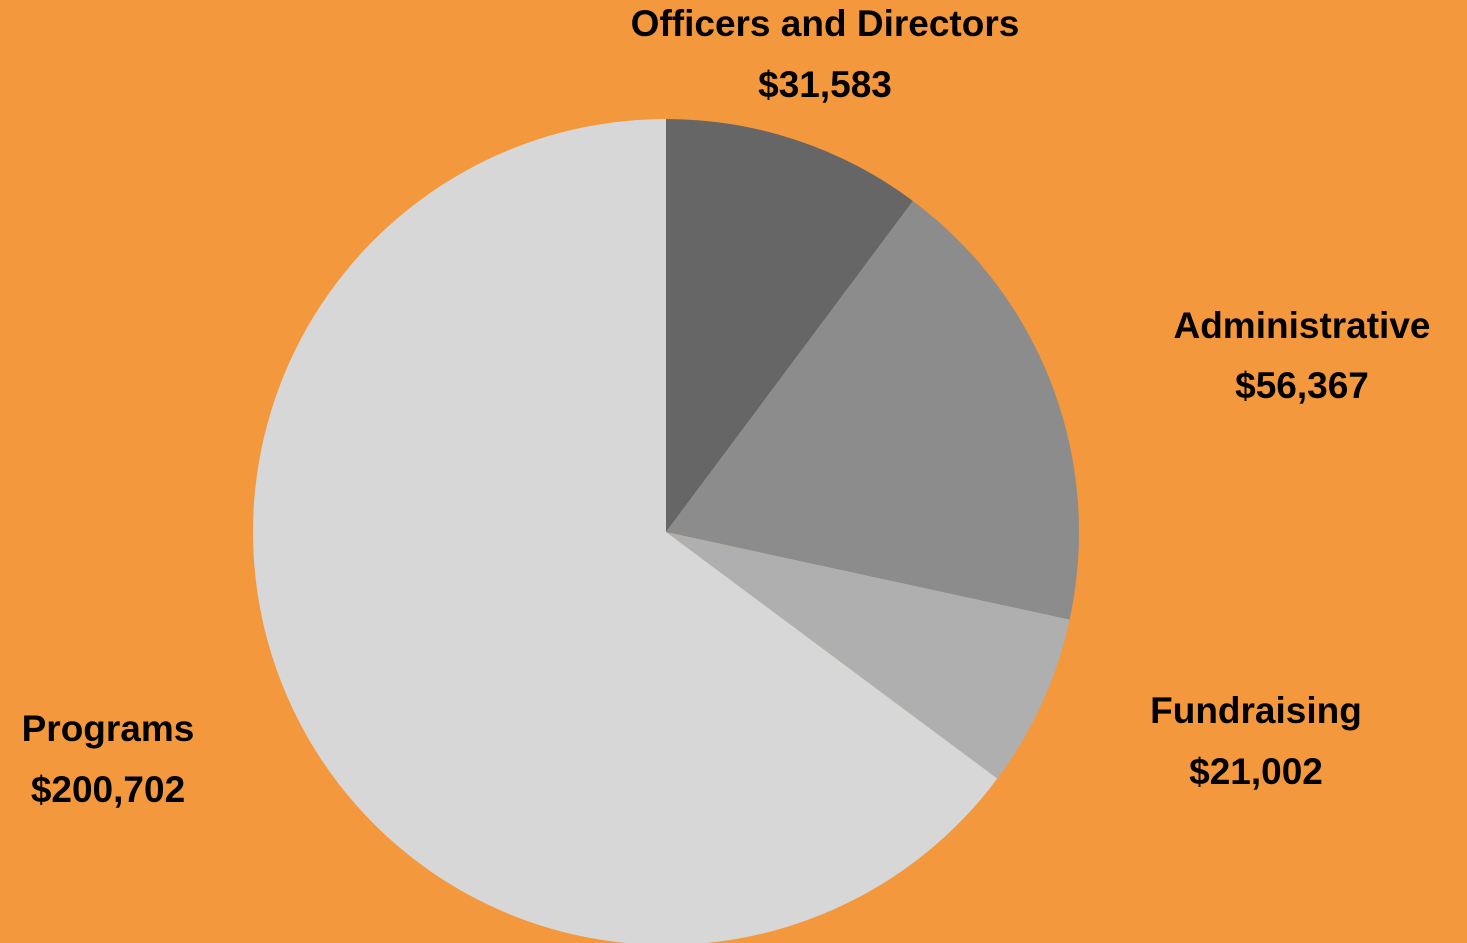 This screenshot has width=1467, height=943. What do you see at coordinates (1301, 325) in the screenshot?
I see `slice-label: Administrative` at bounding box center [1301, 325].